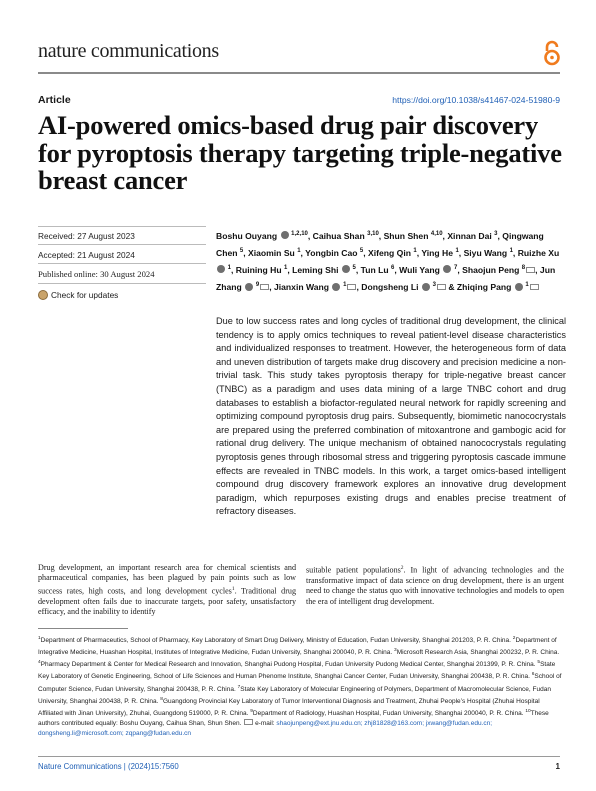 The image size is (596, 791). I want to click on footer-citation: Nature Communications | (2024)15:7560, so click(108, 766).